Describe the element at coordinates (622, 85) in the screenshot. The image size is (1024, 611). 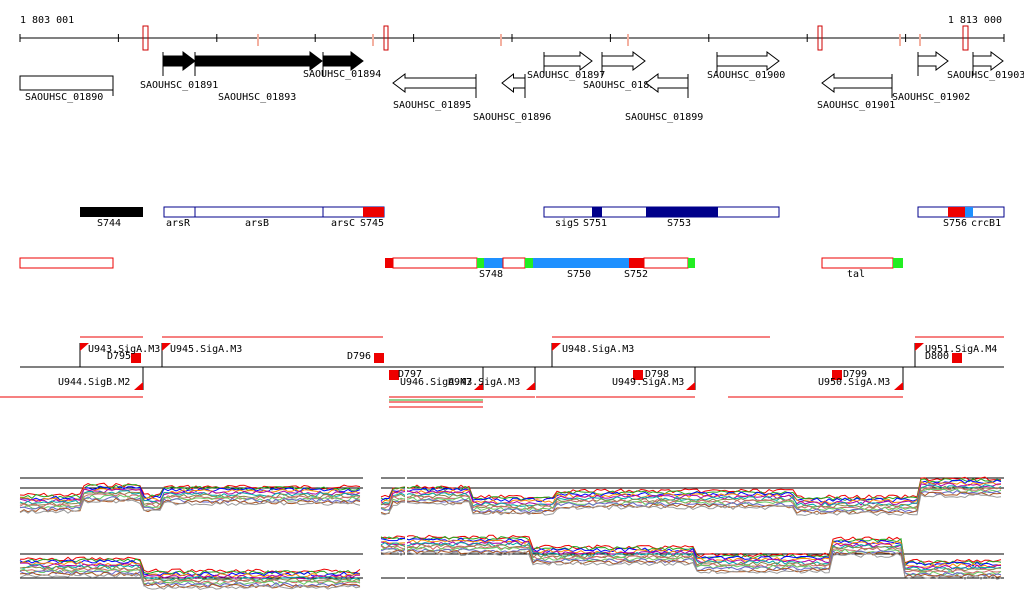
I see `gene-label: SAOUHSC_01898` at that location.